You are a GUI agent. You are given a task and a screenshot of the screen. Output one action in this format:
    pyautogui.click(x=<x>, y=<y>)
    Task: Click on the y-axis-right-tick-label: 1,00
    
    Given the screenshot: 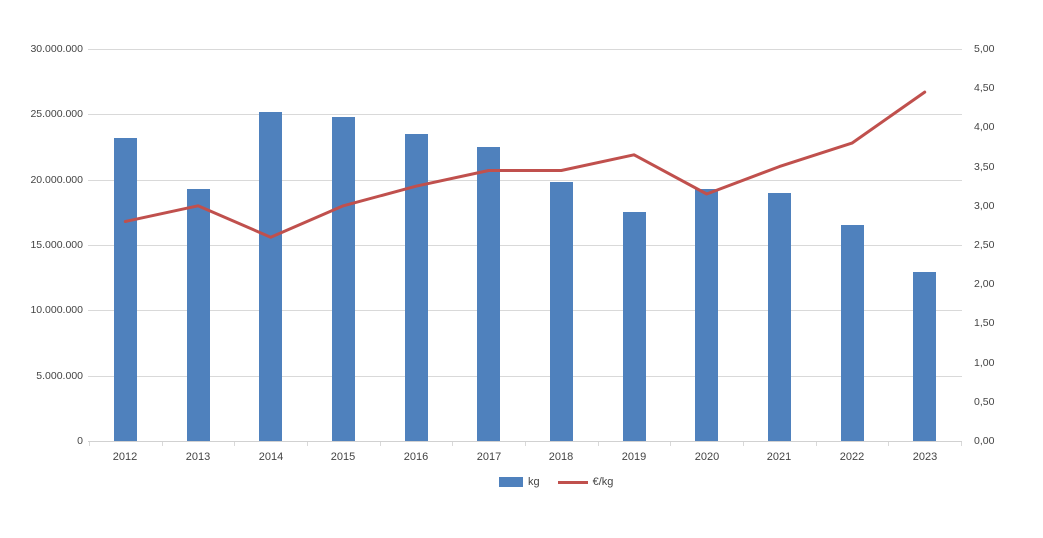 What is the action you would take?
    pyautogui.click(x=984, y=363)
    